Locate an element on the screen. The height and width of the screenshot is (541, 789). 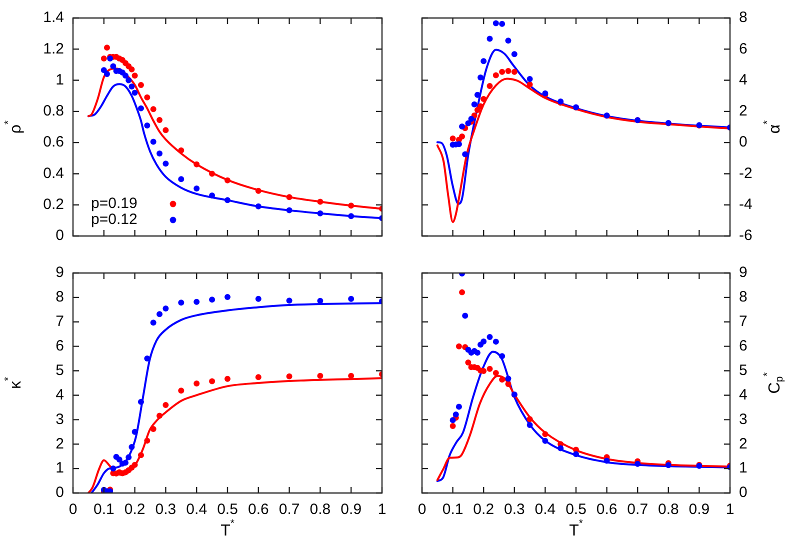
y2-tick-label: 5 is located at coordinates (743, 370).